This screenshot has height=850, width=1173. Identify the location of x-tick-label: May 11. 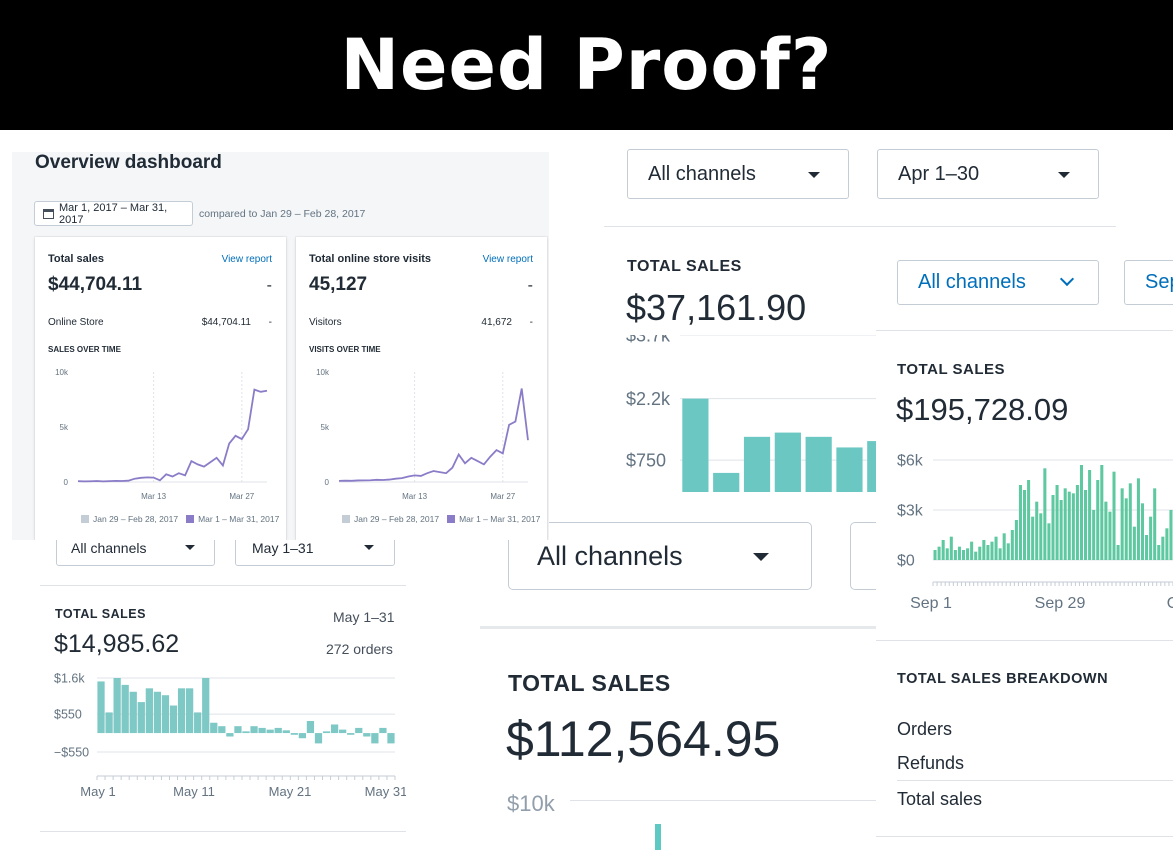
(194, 791).